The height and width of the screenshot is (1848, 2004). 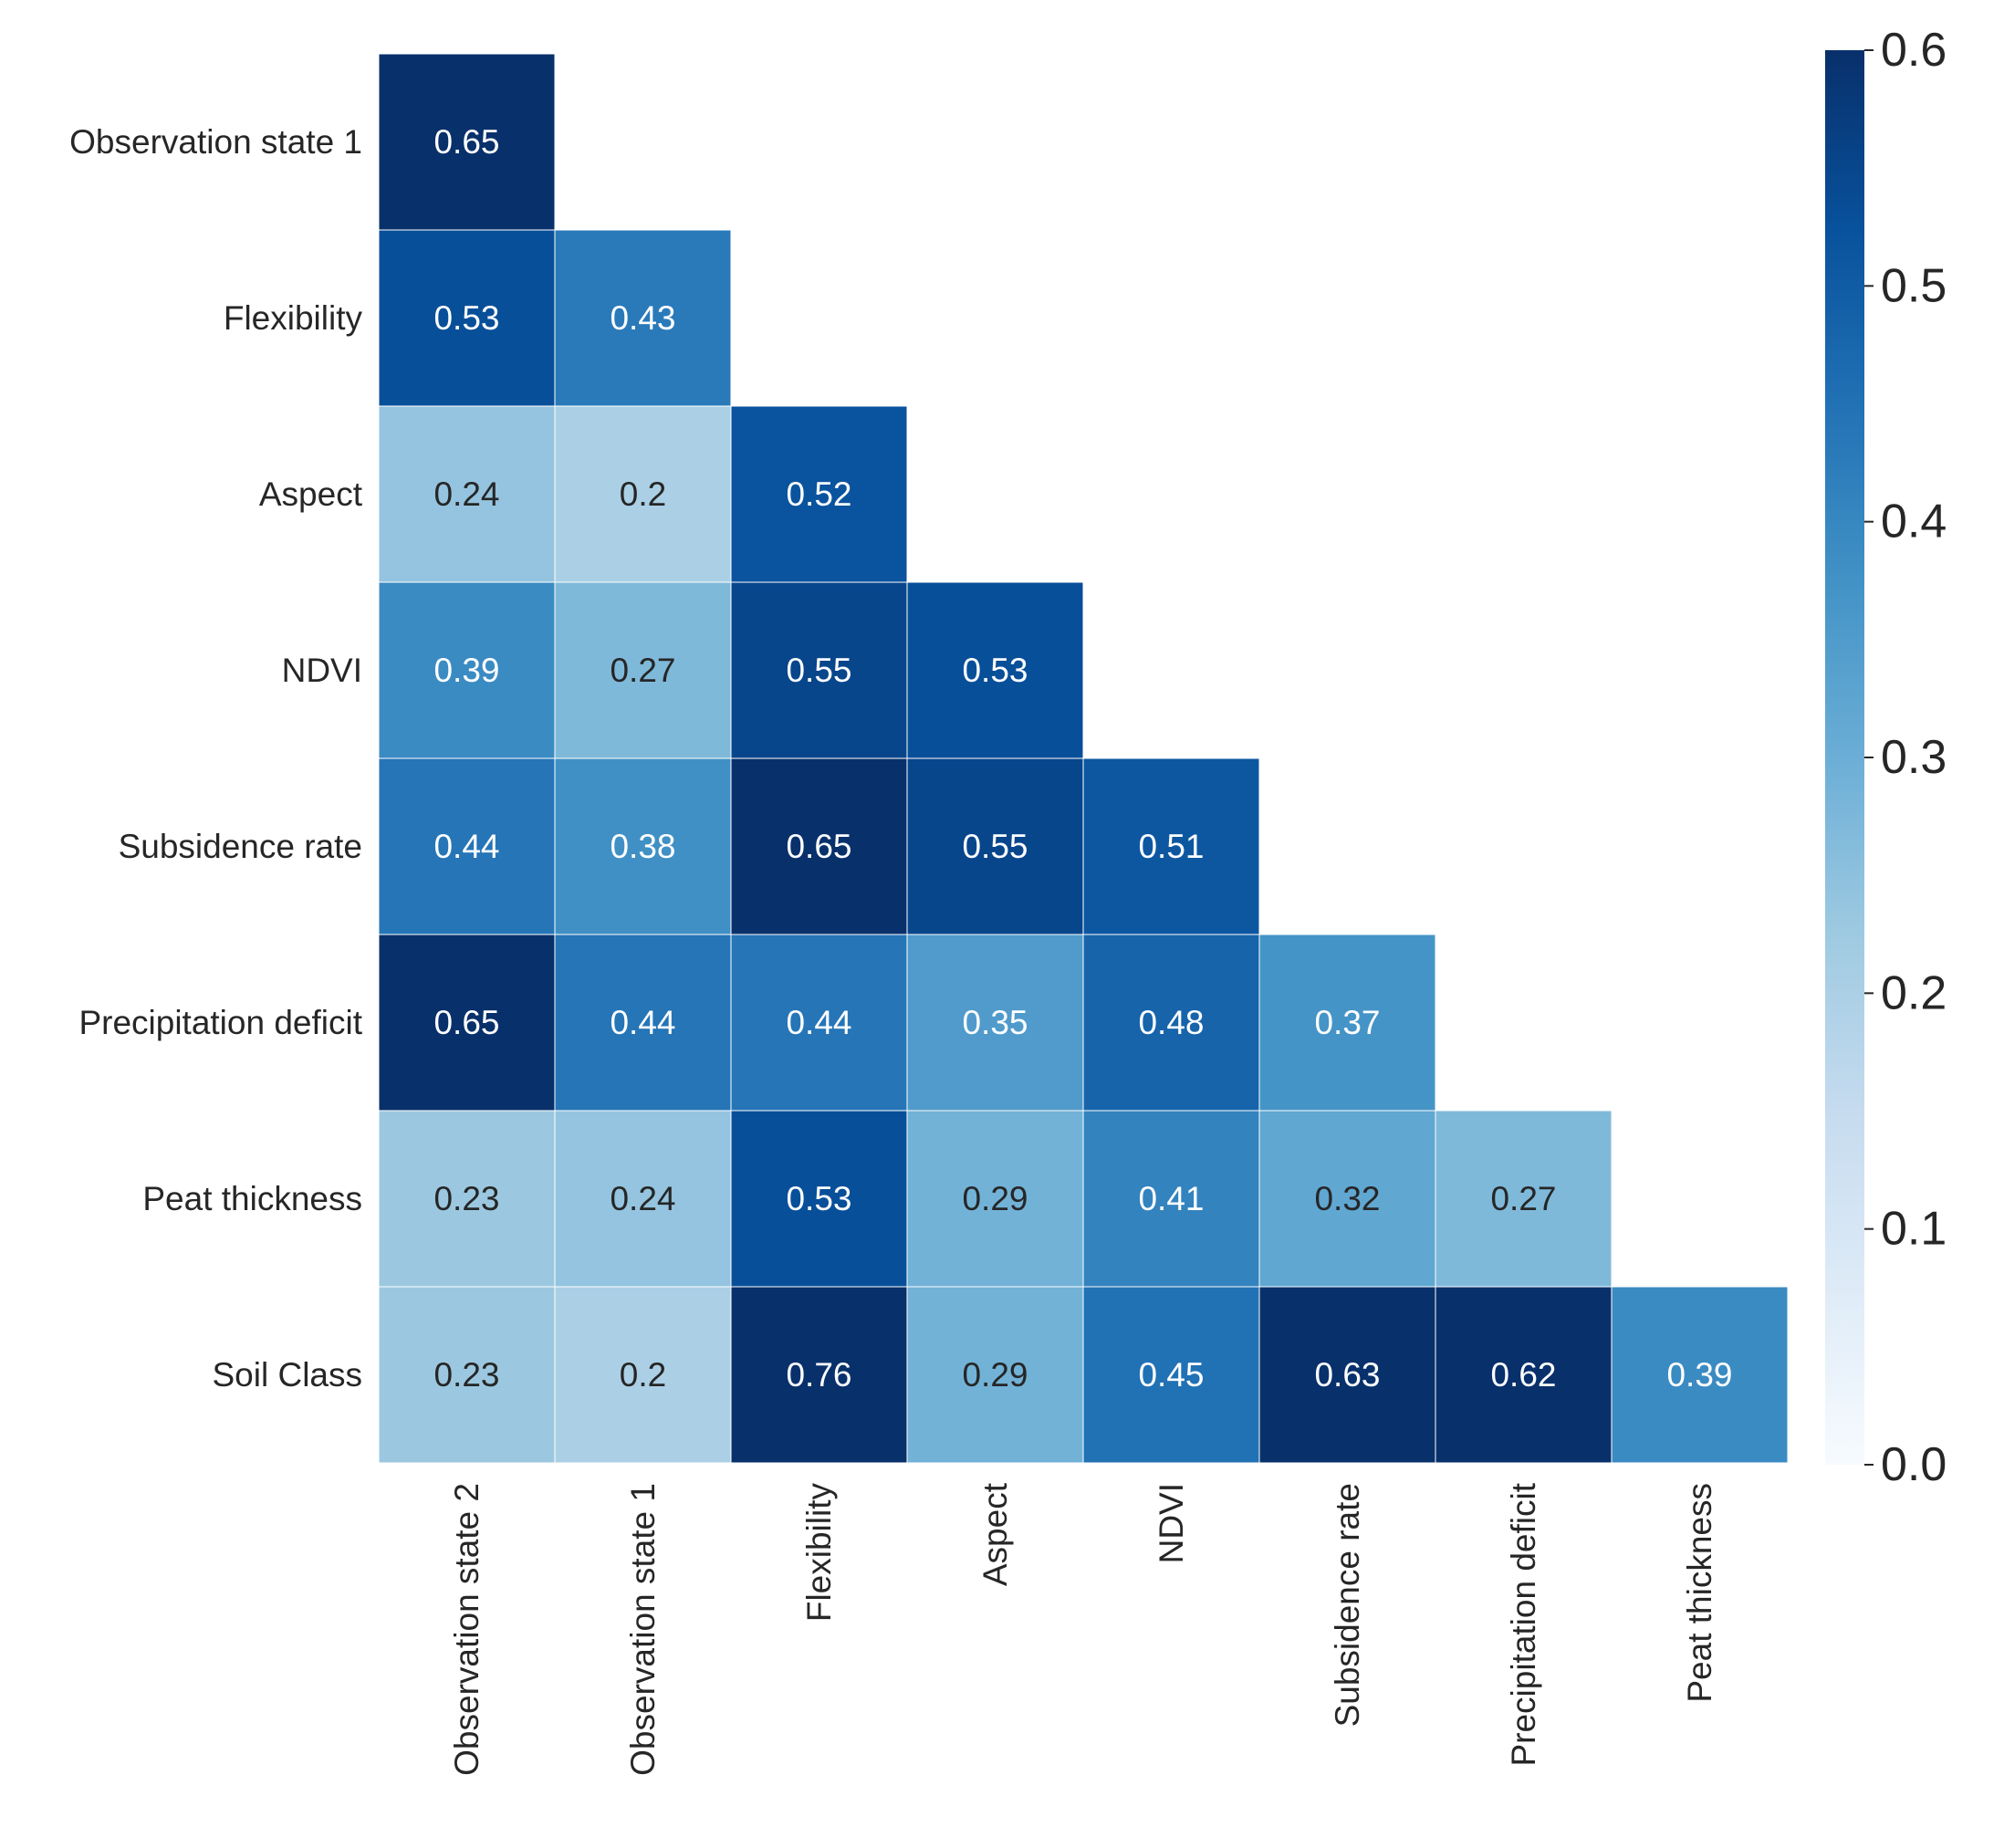 What do you see at coordinates (1700, 1593) in the screenshot?
I see `x-tick-label: Peat thickness` at bounding box center [1700, 1593].